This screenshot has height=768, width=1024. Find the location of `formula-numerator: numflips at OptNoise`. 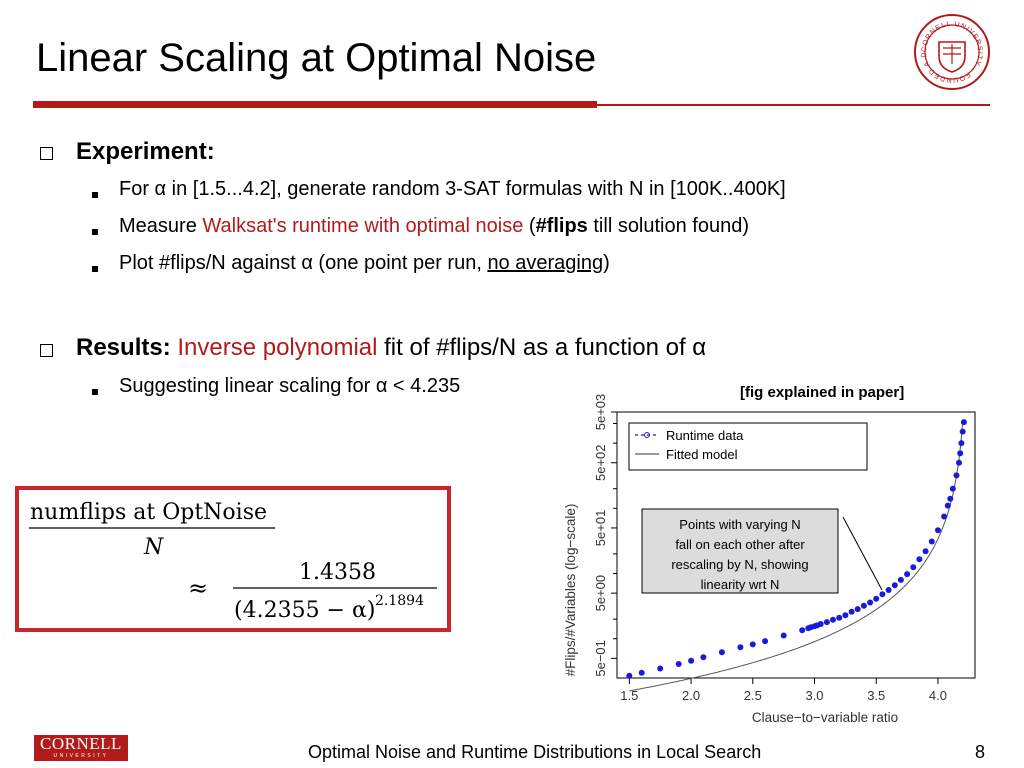

formula-numerator: numflips at OptNoise is located at coordinates (148, 512).